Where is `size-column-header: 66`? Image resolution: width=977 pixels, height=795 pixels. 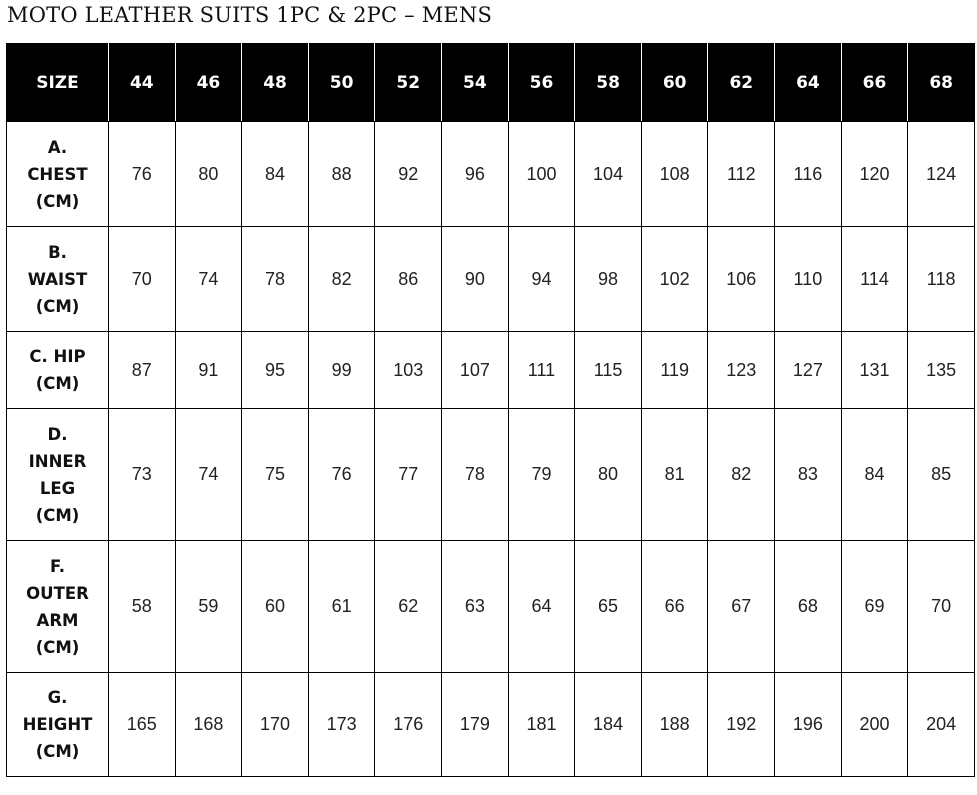 size-column-header: 66 is located at coordinates (874, 82).